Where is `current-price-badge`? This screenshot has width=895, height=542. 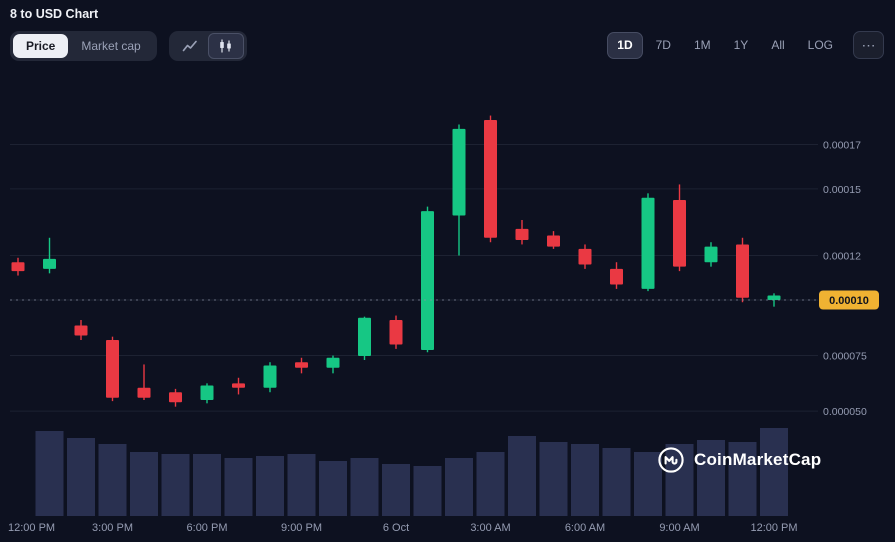
current-price-badge is located at coordinates (849, 300).